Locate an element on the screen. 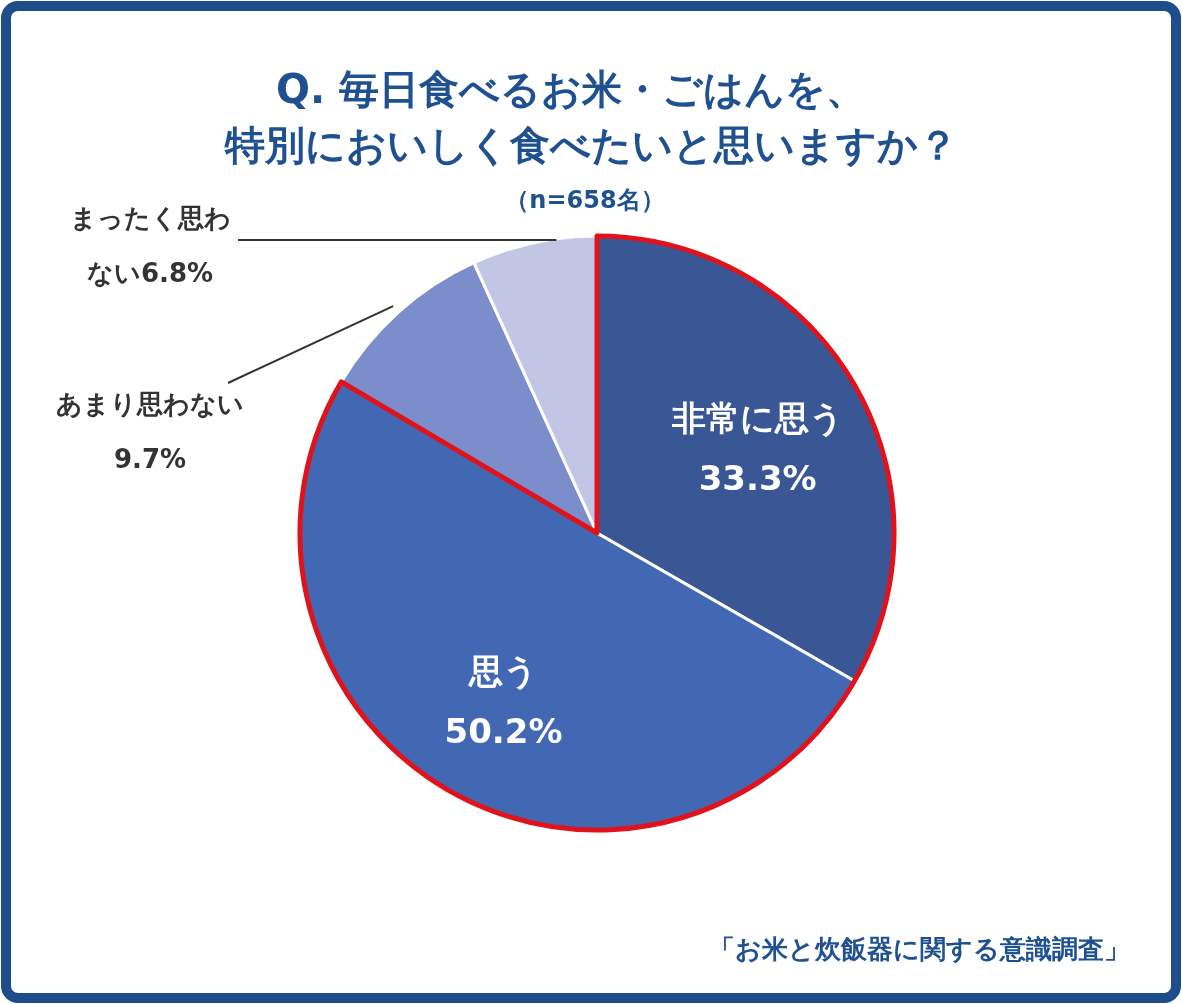 The width and height of the screenshot is (1182, 1004). data-label: 50.2% is located at coordinates (503, 731).